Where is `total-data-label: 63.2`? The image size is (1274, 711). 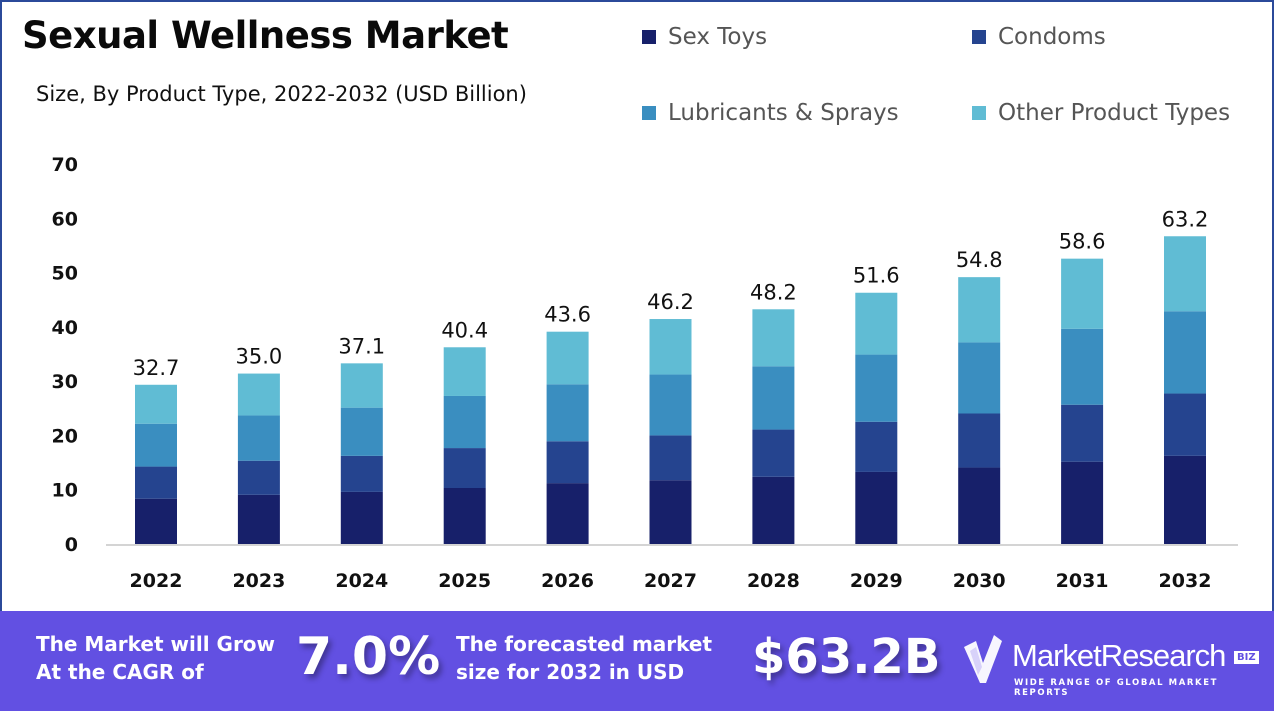 total-data-label: 63.2 is located at coordinates (1185, 219).